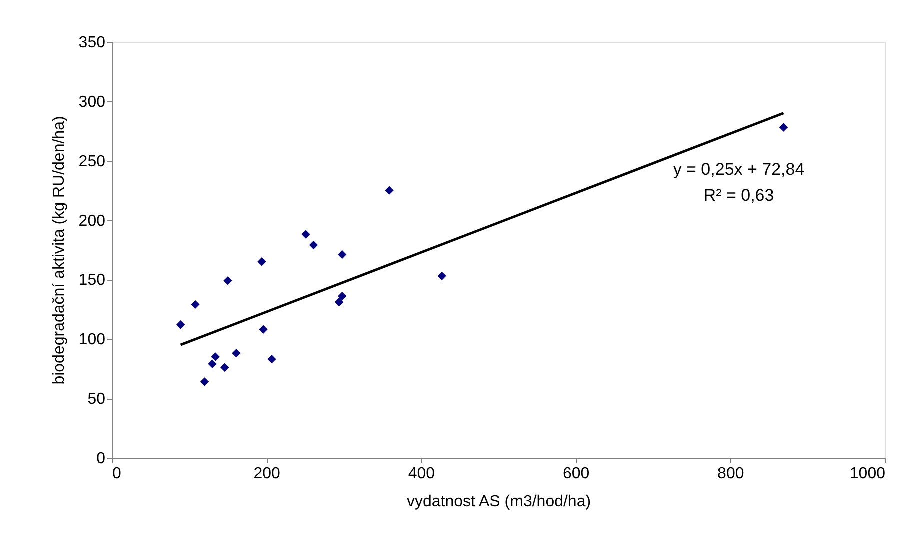 Image resolution: width=918 pixels, height=555 pixels. What do you see at coordinates (117, 474) in the screenshot?
I see `x-tick-label: 0` at bounding box center [117, 474].